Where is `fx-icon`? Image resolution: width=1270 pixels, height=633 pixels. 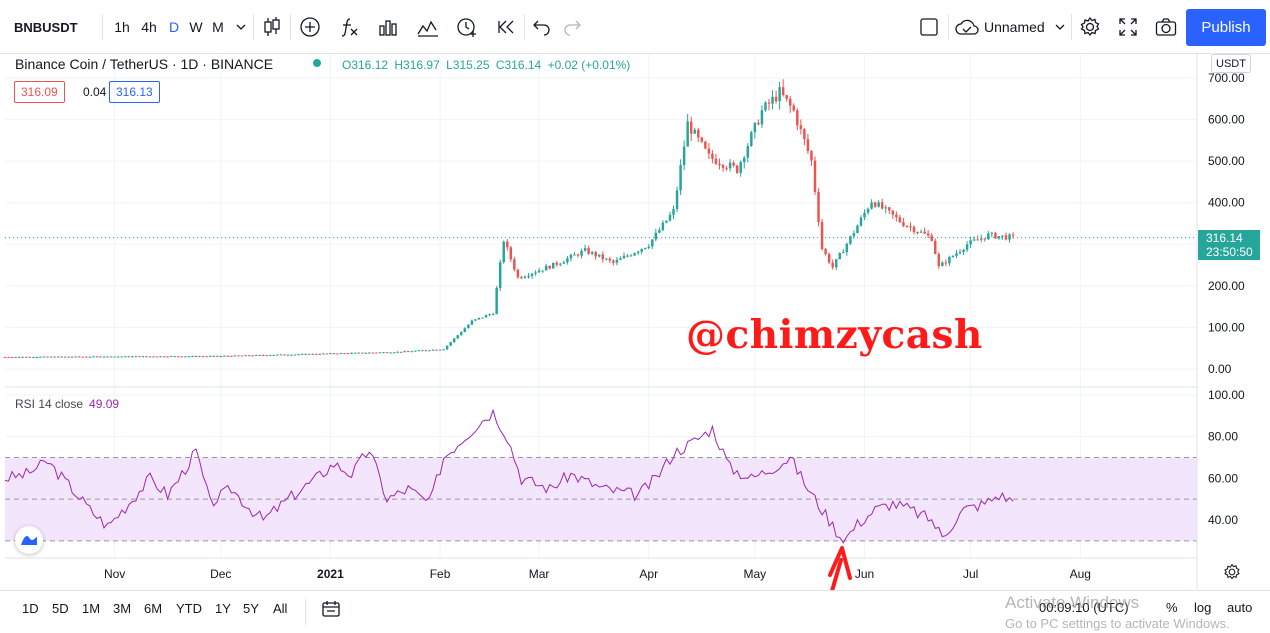 fx-icon is located at coordinates (349, 27).